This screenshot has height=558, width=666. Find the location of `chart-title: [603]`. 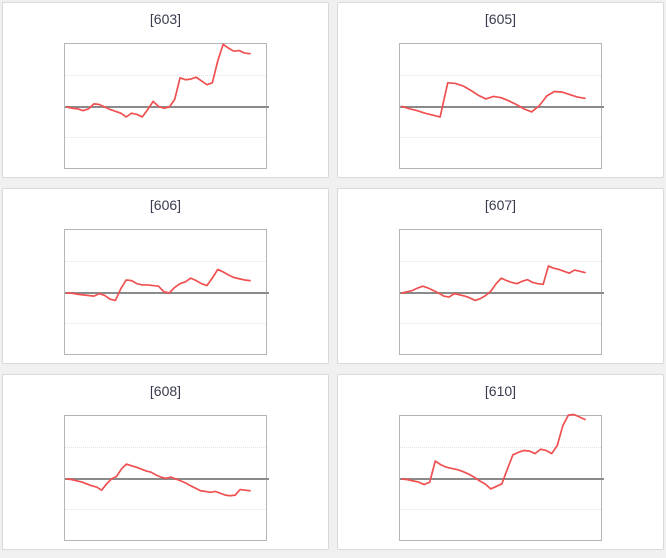

chart-title: [603] is located at coordinates (165, 19).